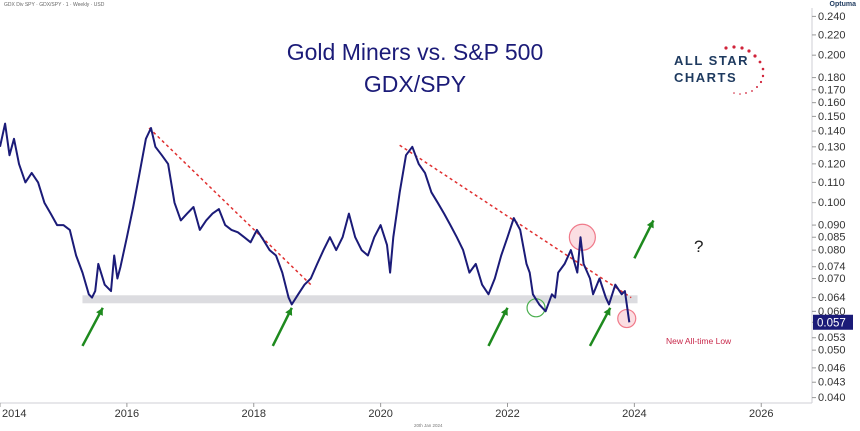 The width and height of the screenshot is (860, 431). Describe the element at coordinates (832, 103) in the screenshot. I see `y-tick-label-5: 0.160` at that location.